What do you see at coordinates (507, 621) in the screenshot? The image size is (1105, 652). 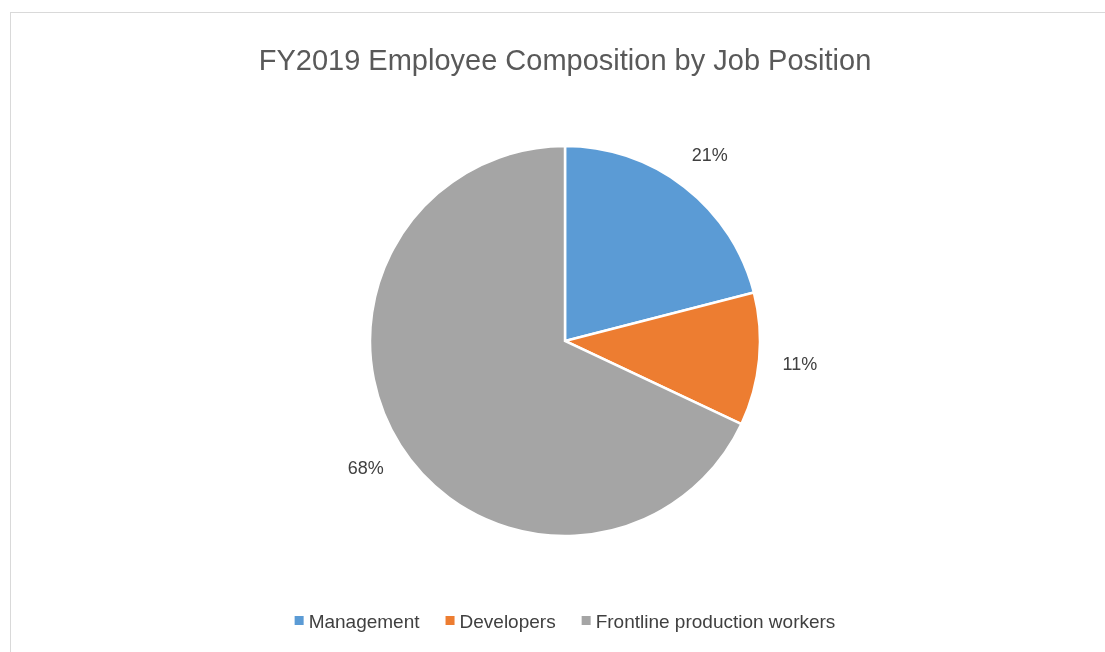 I see `legend-label: Developers` at bounding box center [507, 621].